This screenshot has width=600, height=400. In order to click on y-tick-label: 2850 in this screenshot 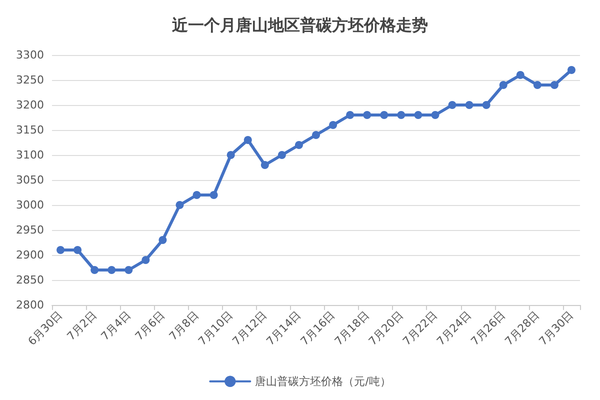, I will do `click(30, 280)`.